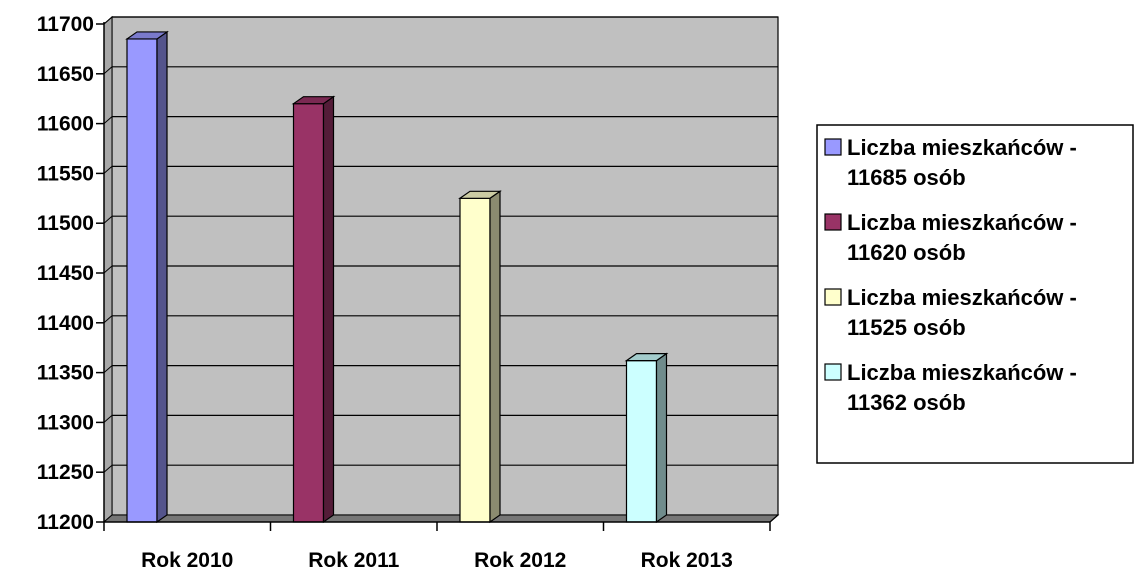  What do you see at coordinates (65, 173) in the screenshot?
I see `y-tick-label: 11550` at bounding box center [65, 173].